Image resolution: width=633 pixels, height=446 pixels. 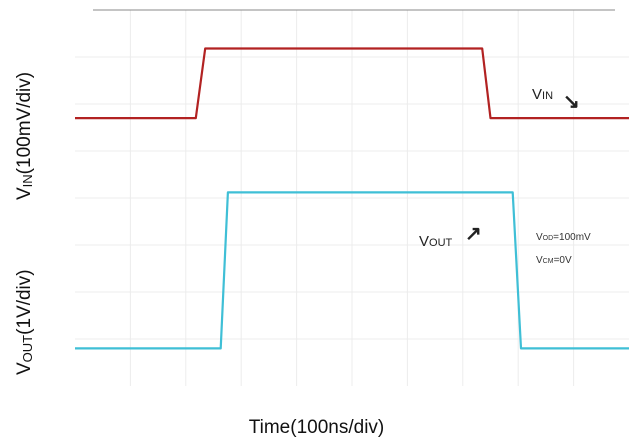 I want to click on y-axis-label-vout: VOUT(1V/div), so click(x=25, y=322).